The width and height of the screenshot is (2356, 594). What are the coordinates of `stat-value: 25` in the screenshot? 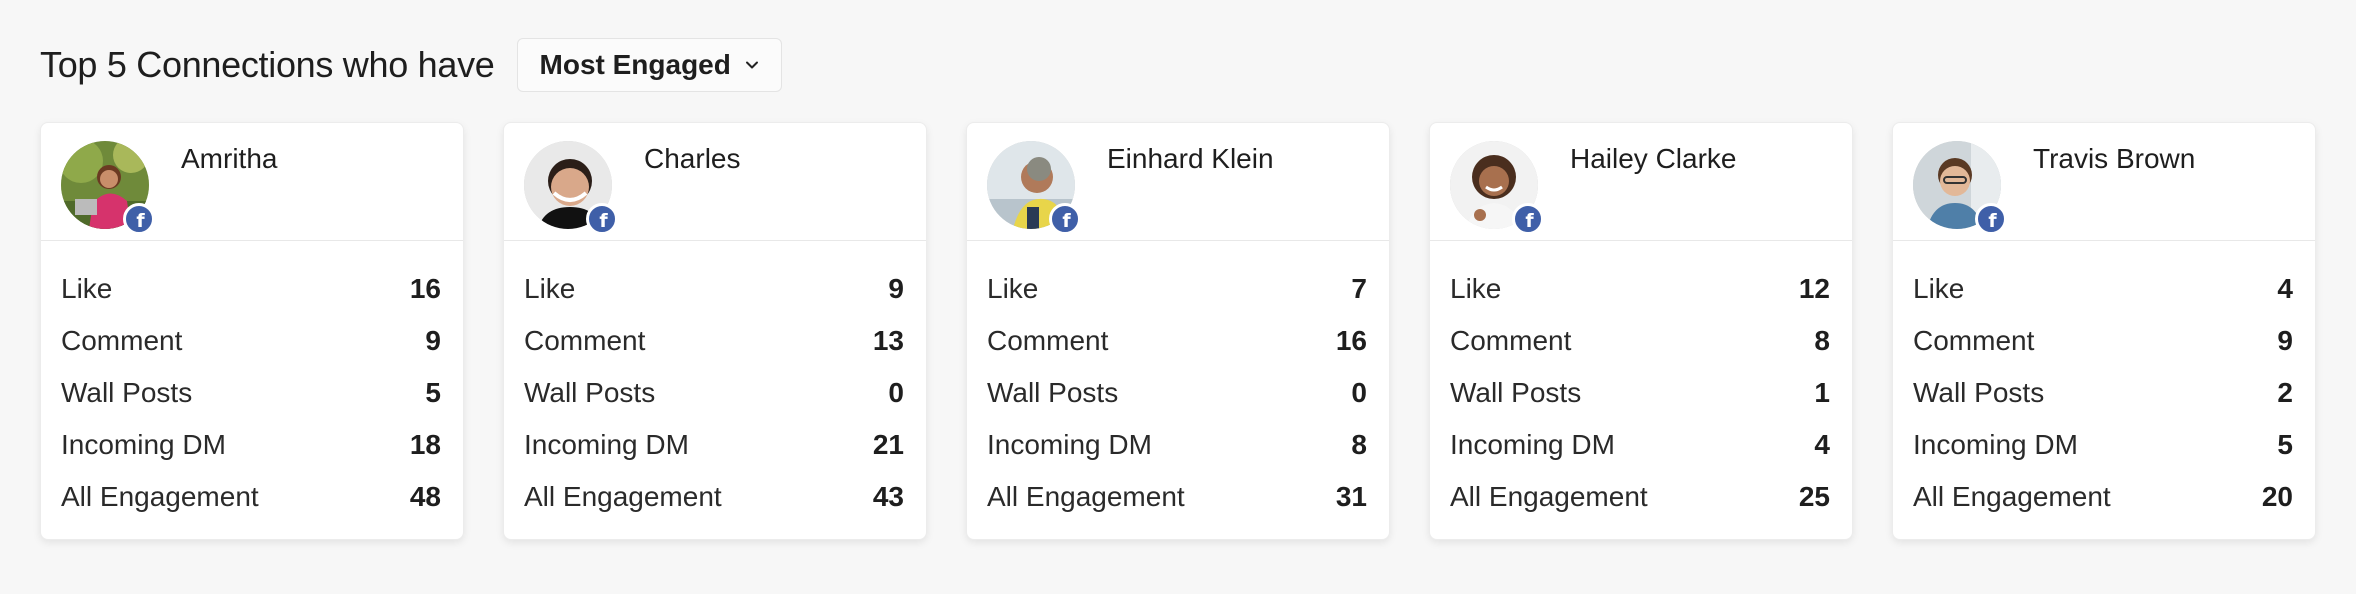 It's located at (1814, 496).